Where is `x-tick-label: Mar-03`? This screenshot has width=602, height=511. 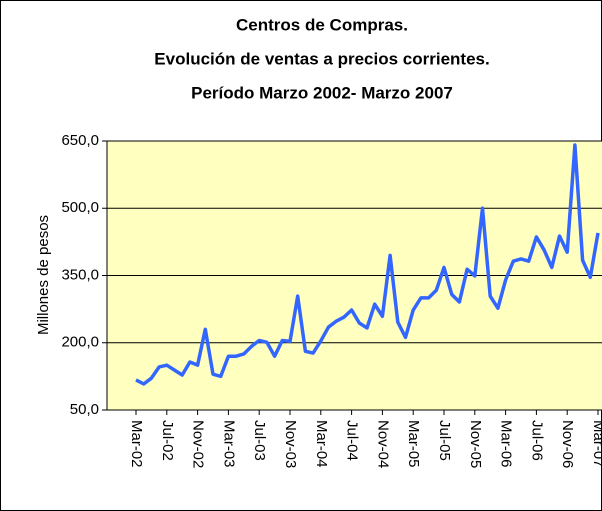 x-tick-label: Mar-03 is located at coordinates (228, 444).